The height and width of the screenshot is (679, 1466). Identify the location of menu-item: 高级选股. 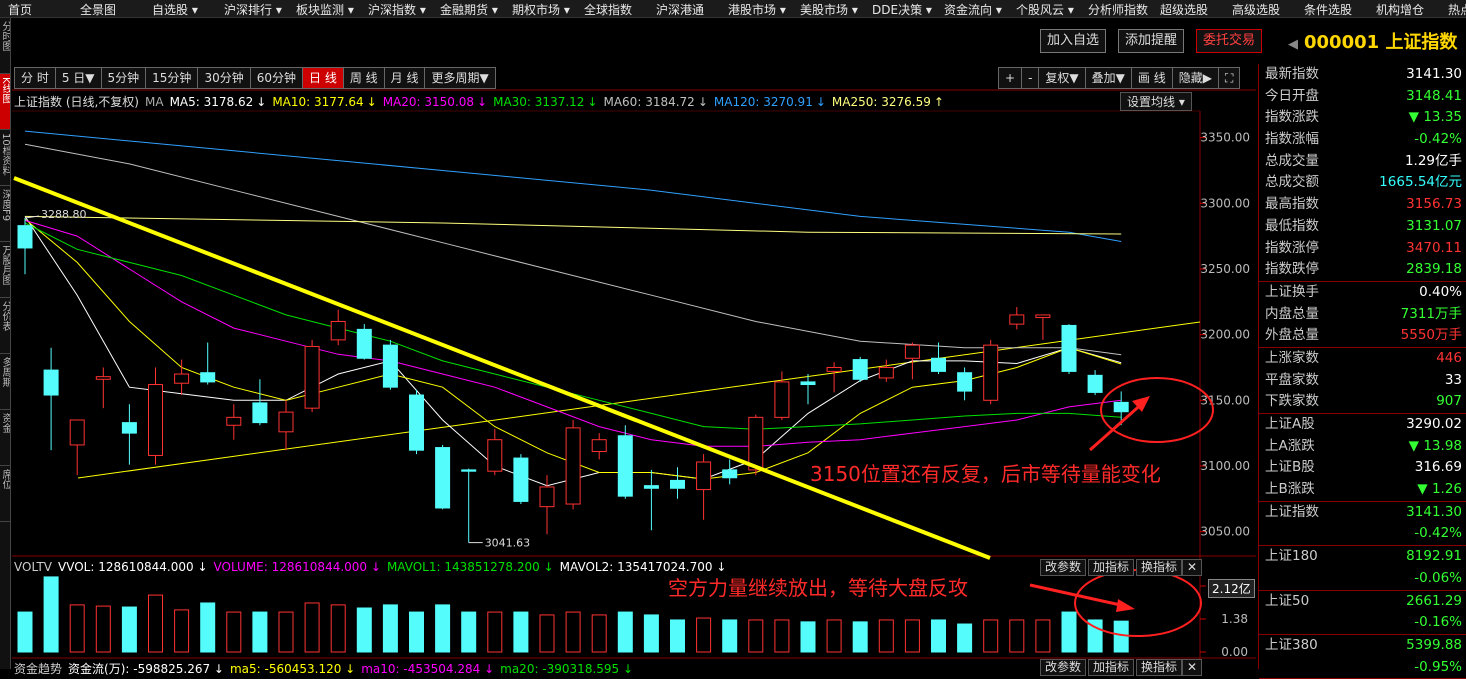
(1256, 10).